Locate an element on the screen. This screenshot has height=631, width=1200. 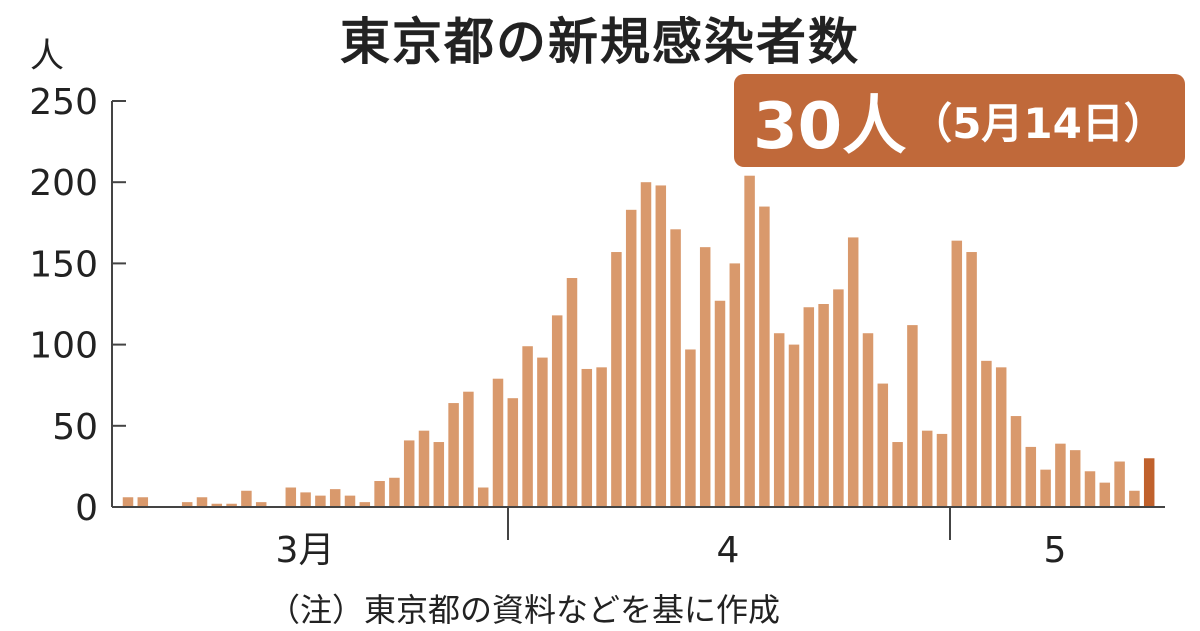
bar-4/18 is located at coordinates (764, 356).